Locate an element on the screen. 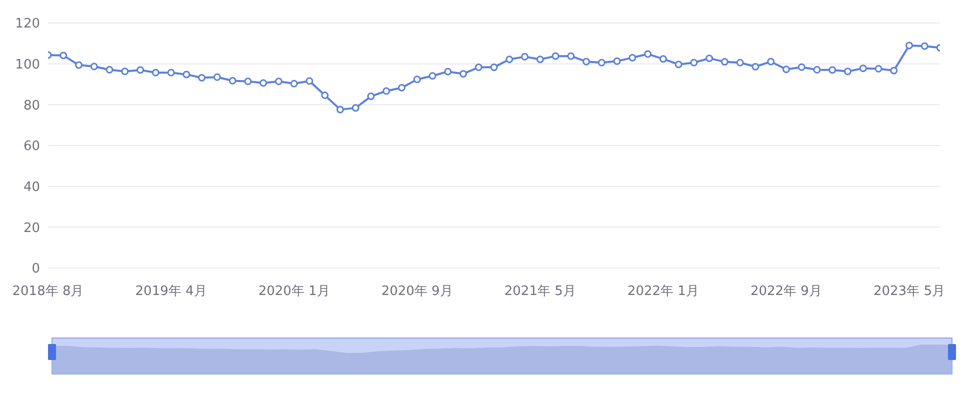 The height and width of the screenshot is (412, 977). x-tick-label: 2020年 1月 is located at coordinates (294, 292).